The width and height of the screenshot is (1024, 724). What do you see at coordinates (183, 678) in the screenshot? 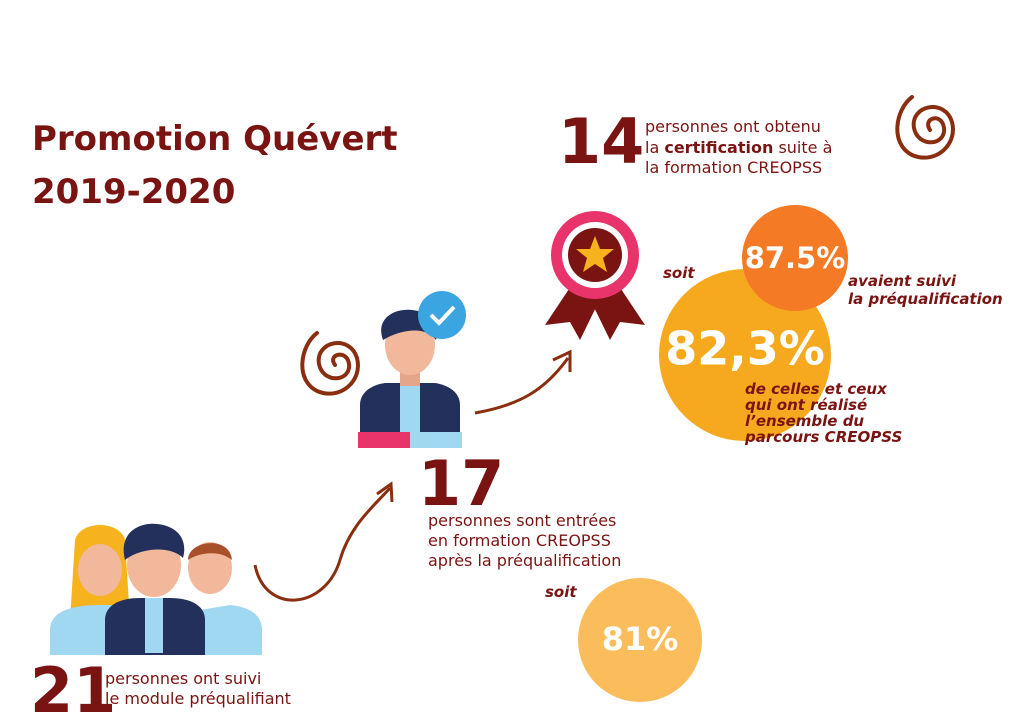
I see `step-text: personnes ont suivi` at bounding box center [183, 678].